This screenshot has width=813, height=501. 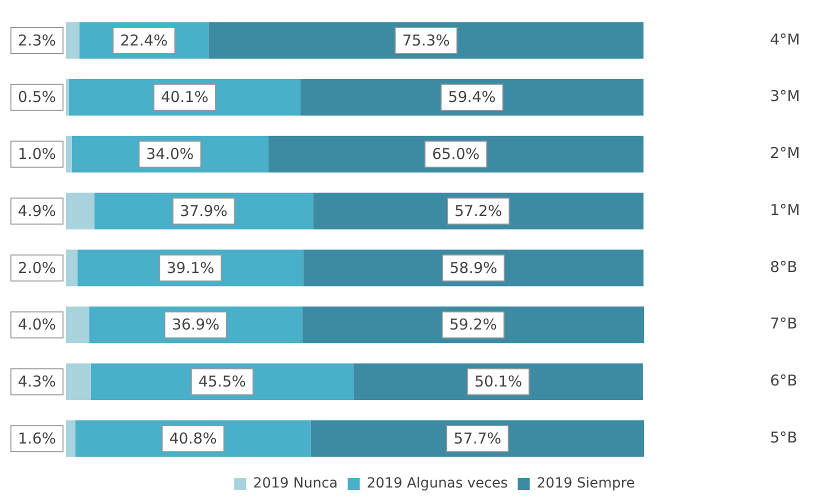 I want to click on data-label: 45.5%, so click(x=222, y=381).